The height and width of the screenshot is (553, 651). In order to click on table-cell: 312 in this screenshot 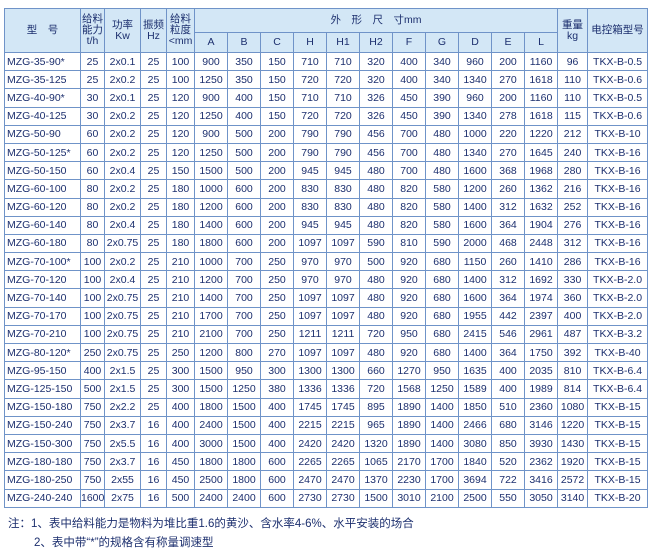, I will do `click(508, 207)`.